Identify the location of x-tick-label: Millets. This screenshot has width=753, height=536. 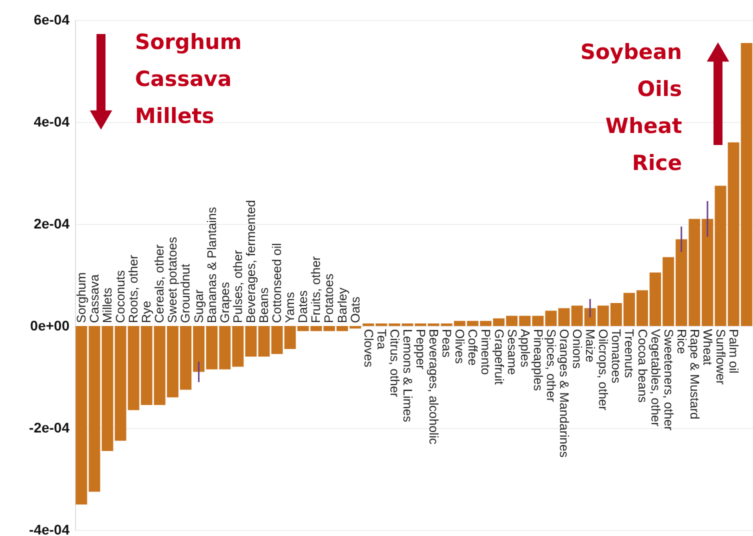
(107, 305).